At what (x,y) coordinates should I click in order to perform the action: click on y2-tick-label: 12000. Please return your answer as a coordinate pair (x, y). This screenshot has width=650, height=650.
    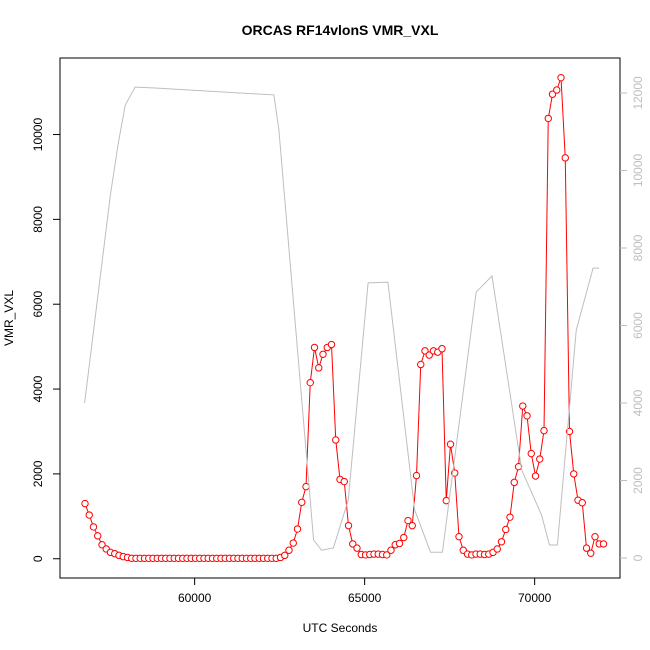
    Looking at the image, I should click on (638, 93).